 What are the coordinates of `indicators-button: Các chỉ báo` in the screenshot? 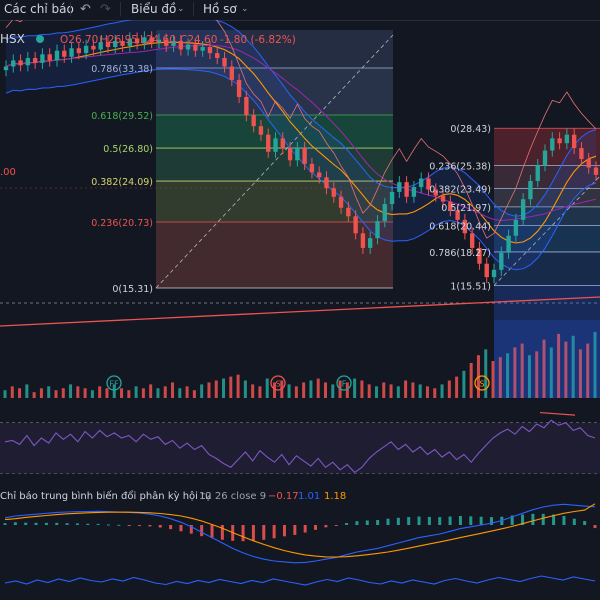 It's located at (39, 9).